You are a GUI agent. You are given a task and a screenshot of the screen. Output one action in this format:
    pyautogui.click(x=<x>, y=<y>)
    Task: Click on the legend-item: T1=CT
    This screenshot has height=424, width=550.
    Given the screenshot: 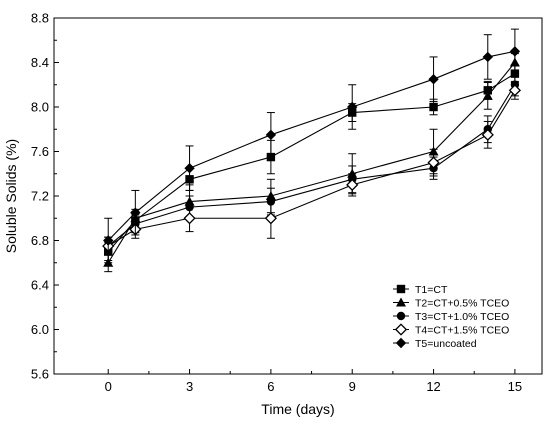 What is the action you would take?
    pyautogui.click(x=420, y=290)
    